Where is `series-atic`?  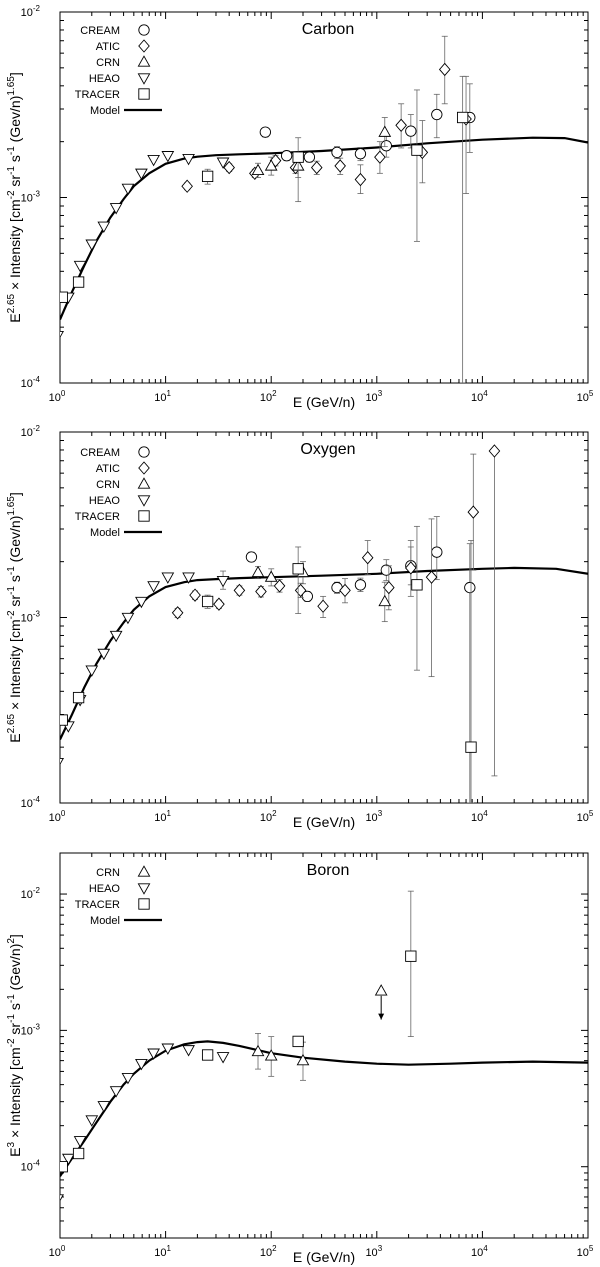
series-atic is located at coordinates (326, 114).